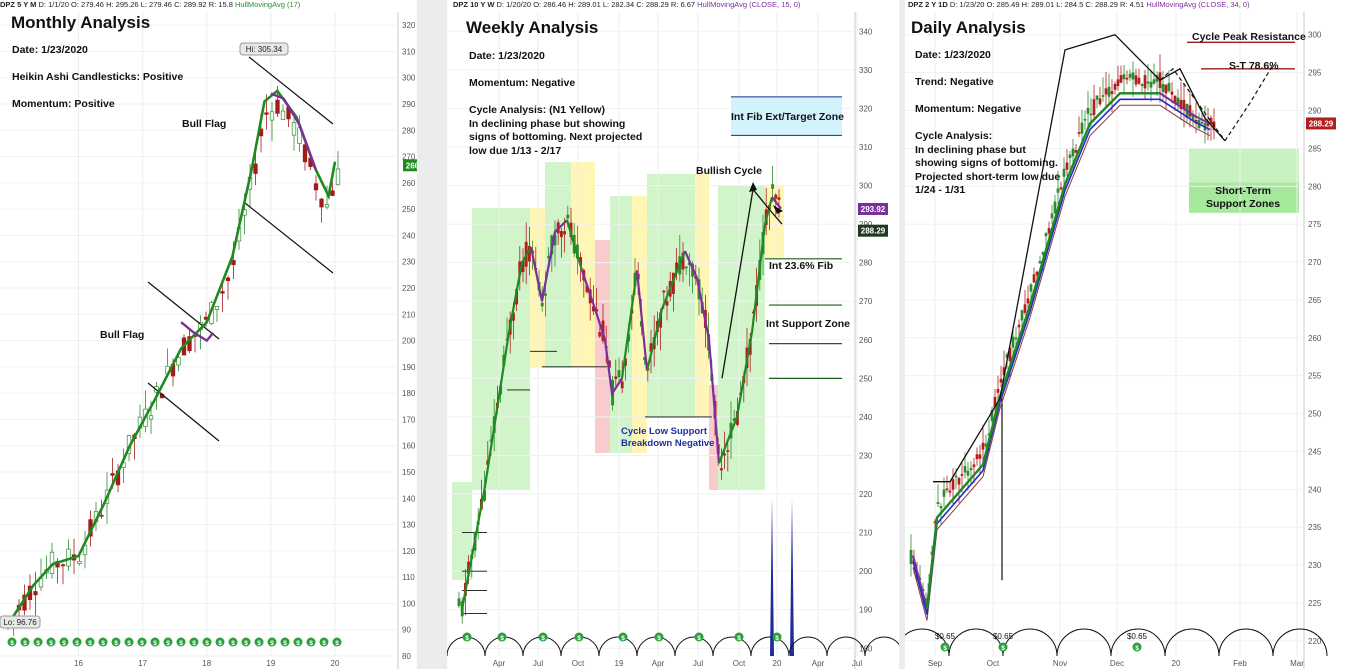 This screenshot has width=1350, height=669. I want to click on daily-trend-note: Trend: Negative, so click(954, 82).